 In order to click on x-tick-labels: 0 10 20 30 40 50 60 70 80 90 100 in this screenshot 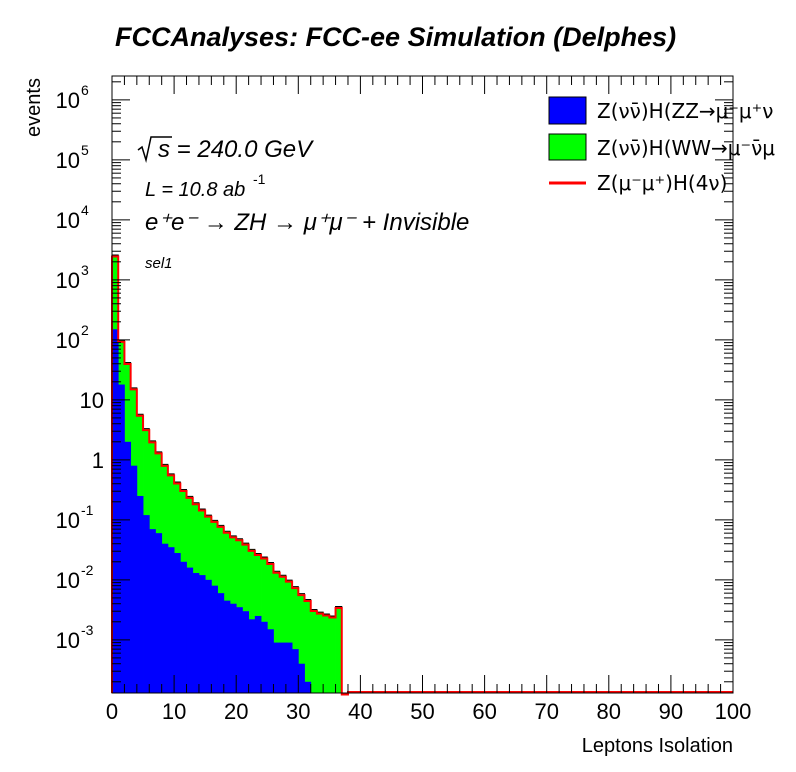, I will do `click(428, 711)`.